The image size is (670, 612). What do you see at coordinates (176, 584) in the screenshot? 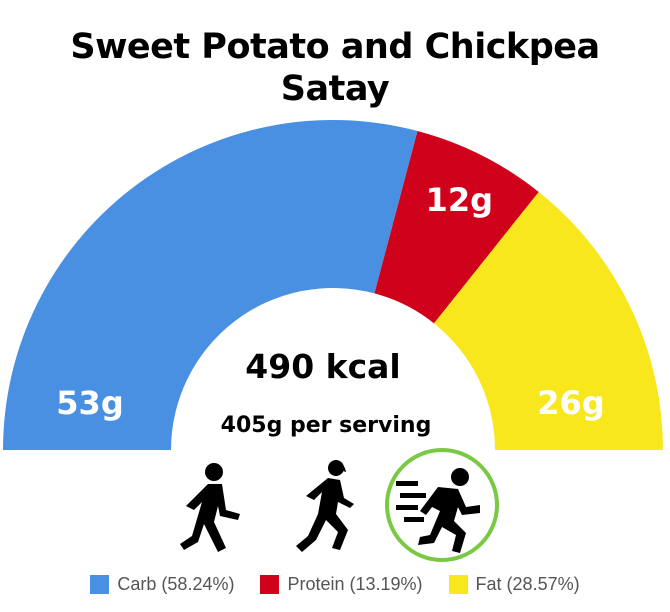
I see `legend-label-carb: Carb (58.24%)` at bounding box center [176, 584].